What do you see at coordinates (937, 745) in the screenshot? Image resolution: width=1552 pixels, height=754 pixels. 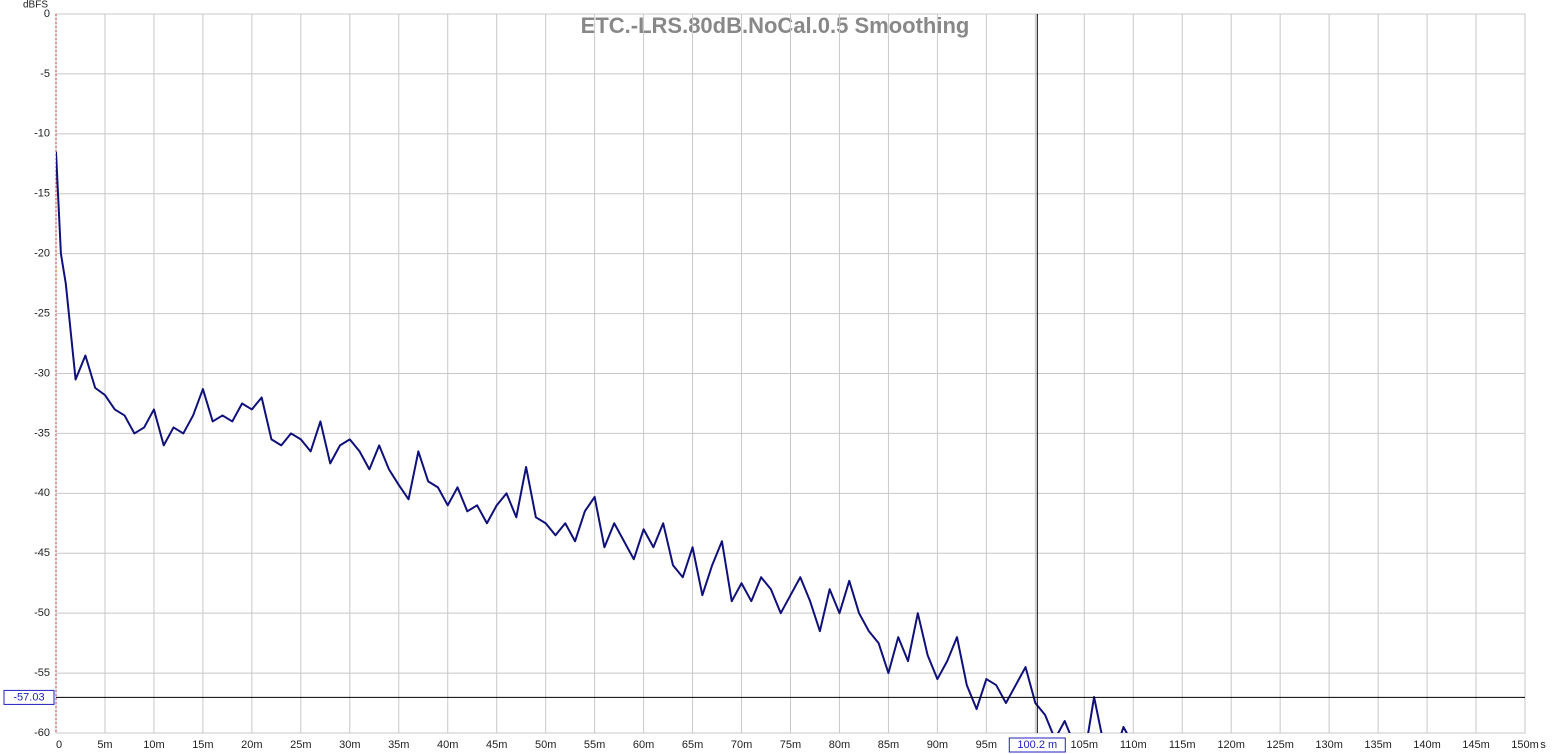 I see `x-tick-label: 90m` at bounding box center [937, 745].